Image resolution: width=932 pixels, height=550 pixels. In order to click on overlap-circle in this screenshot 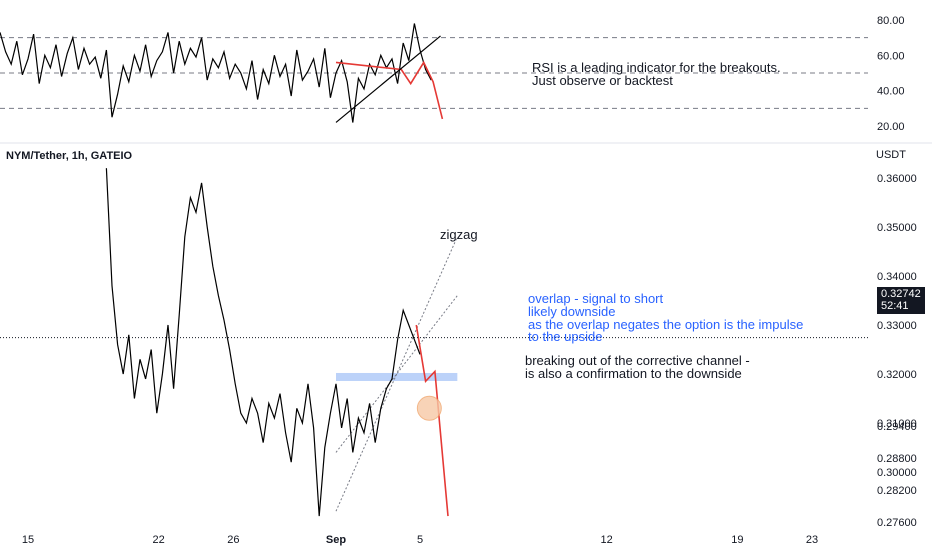, I will do `click(429, 408)`.